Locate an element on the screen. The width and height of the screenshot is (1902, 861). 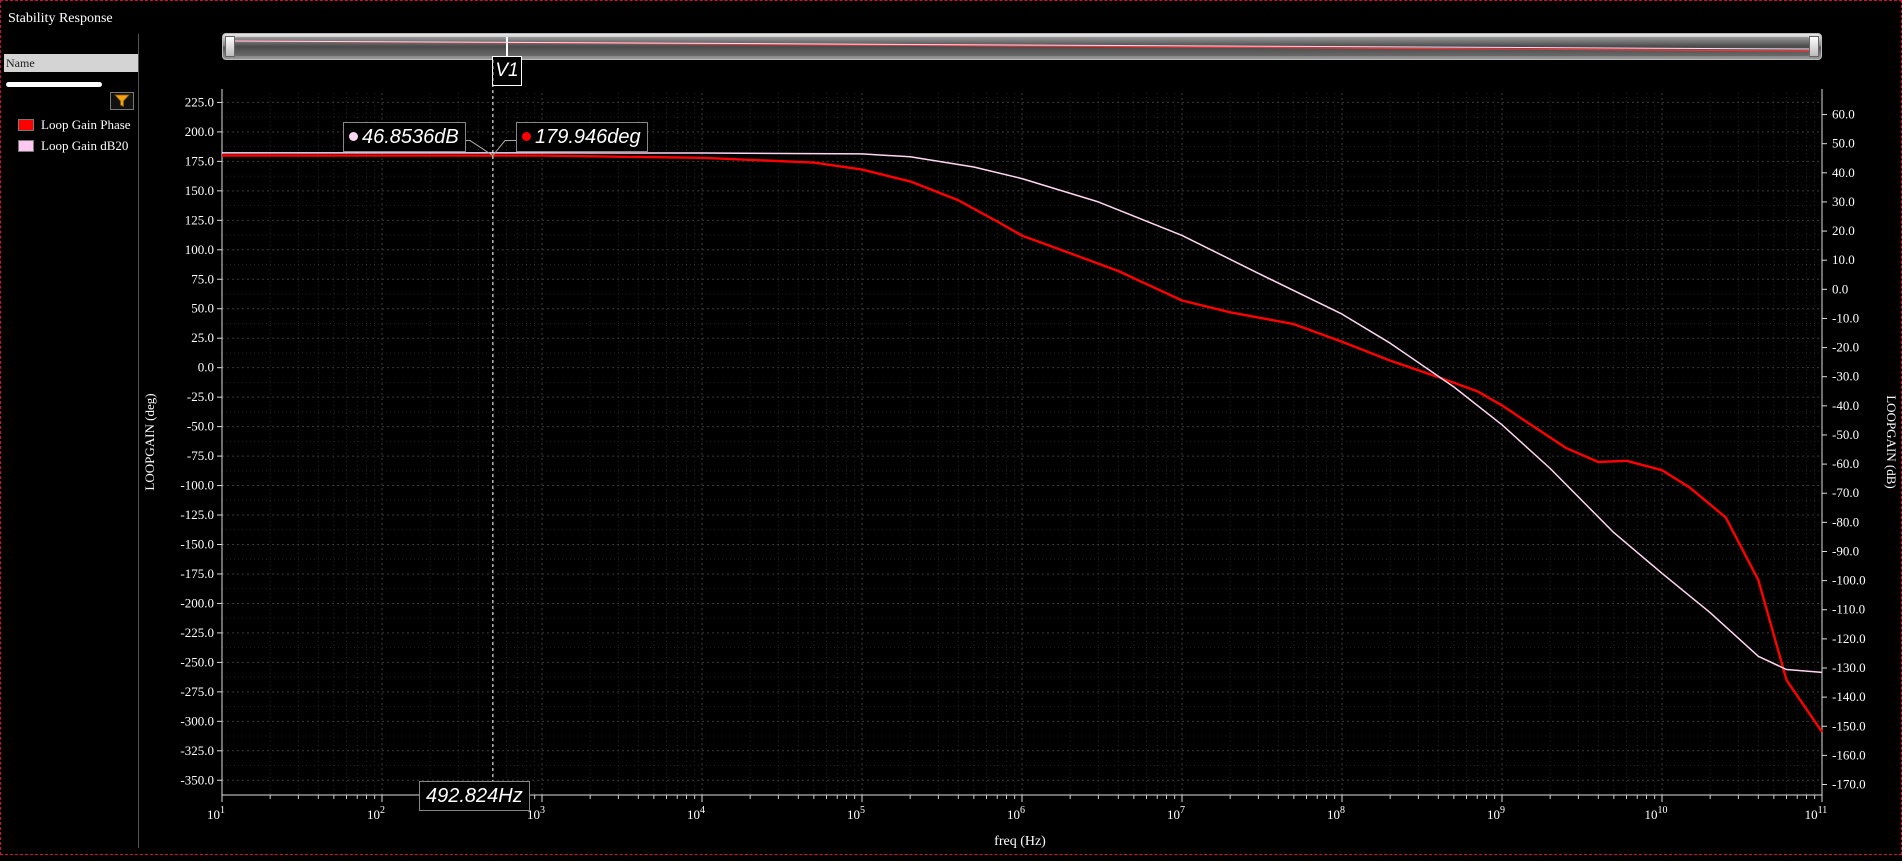
legend-label-phase: Loop Gain Phase is located at coordinates (86, 124).